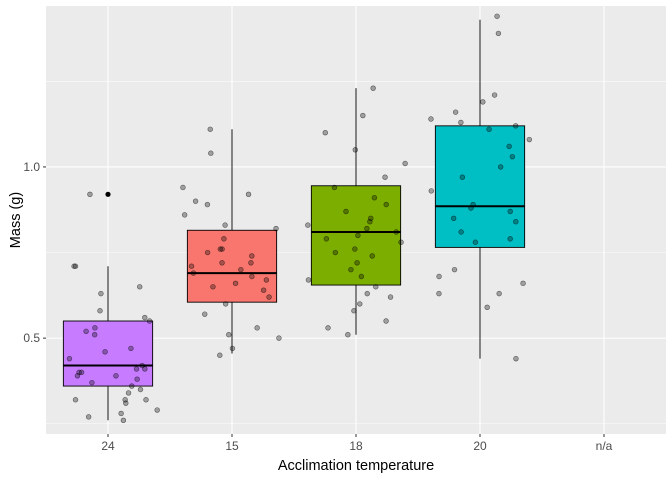 This screenshot has width=672, height=480. What do you see at coordinates (108, 446) in the screenshot?
I see `x-tick-label: 24` at bounding box center [108, 446].